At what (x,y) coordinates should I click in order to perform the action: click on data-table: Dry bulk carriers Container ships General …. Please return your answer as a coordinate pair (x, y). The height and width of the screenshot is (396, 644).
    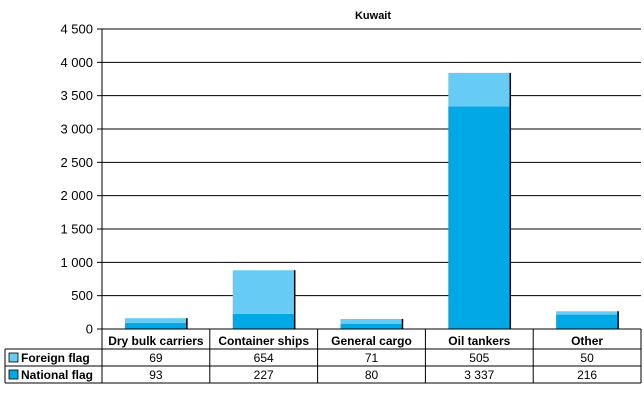
    Looking at the image, I should click on (323, 356).